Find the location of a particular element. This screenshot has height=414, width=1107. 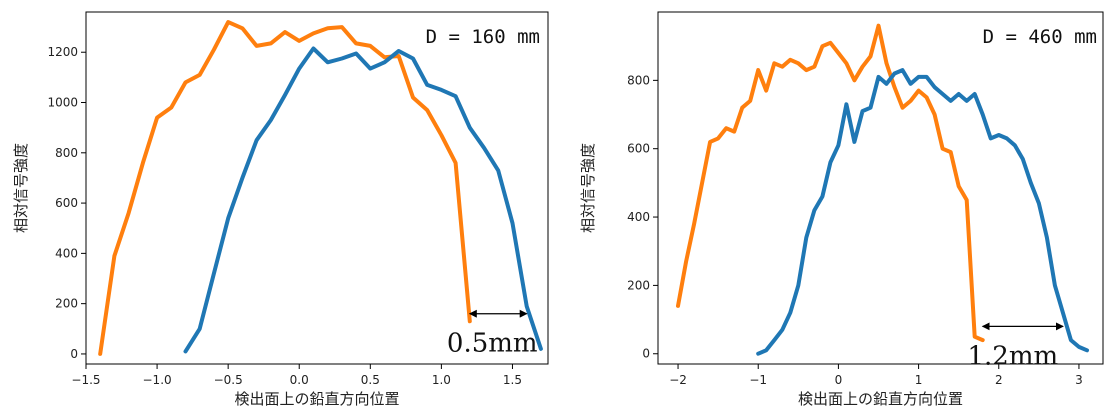

x-tick-label: 1.5 is located at coordinates (512, 380).